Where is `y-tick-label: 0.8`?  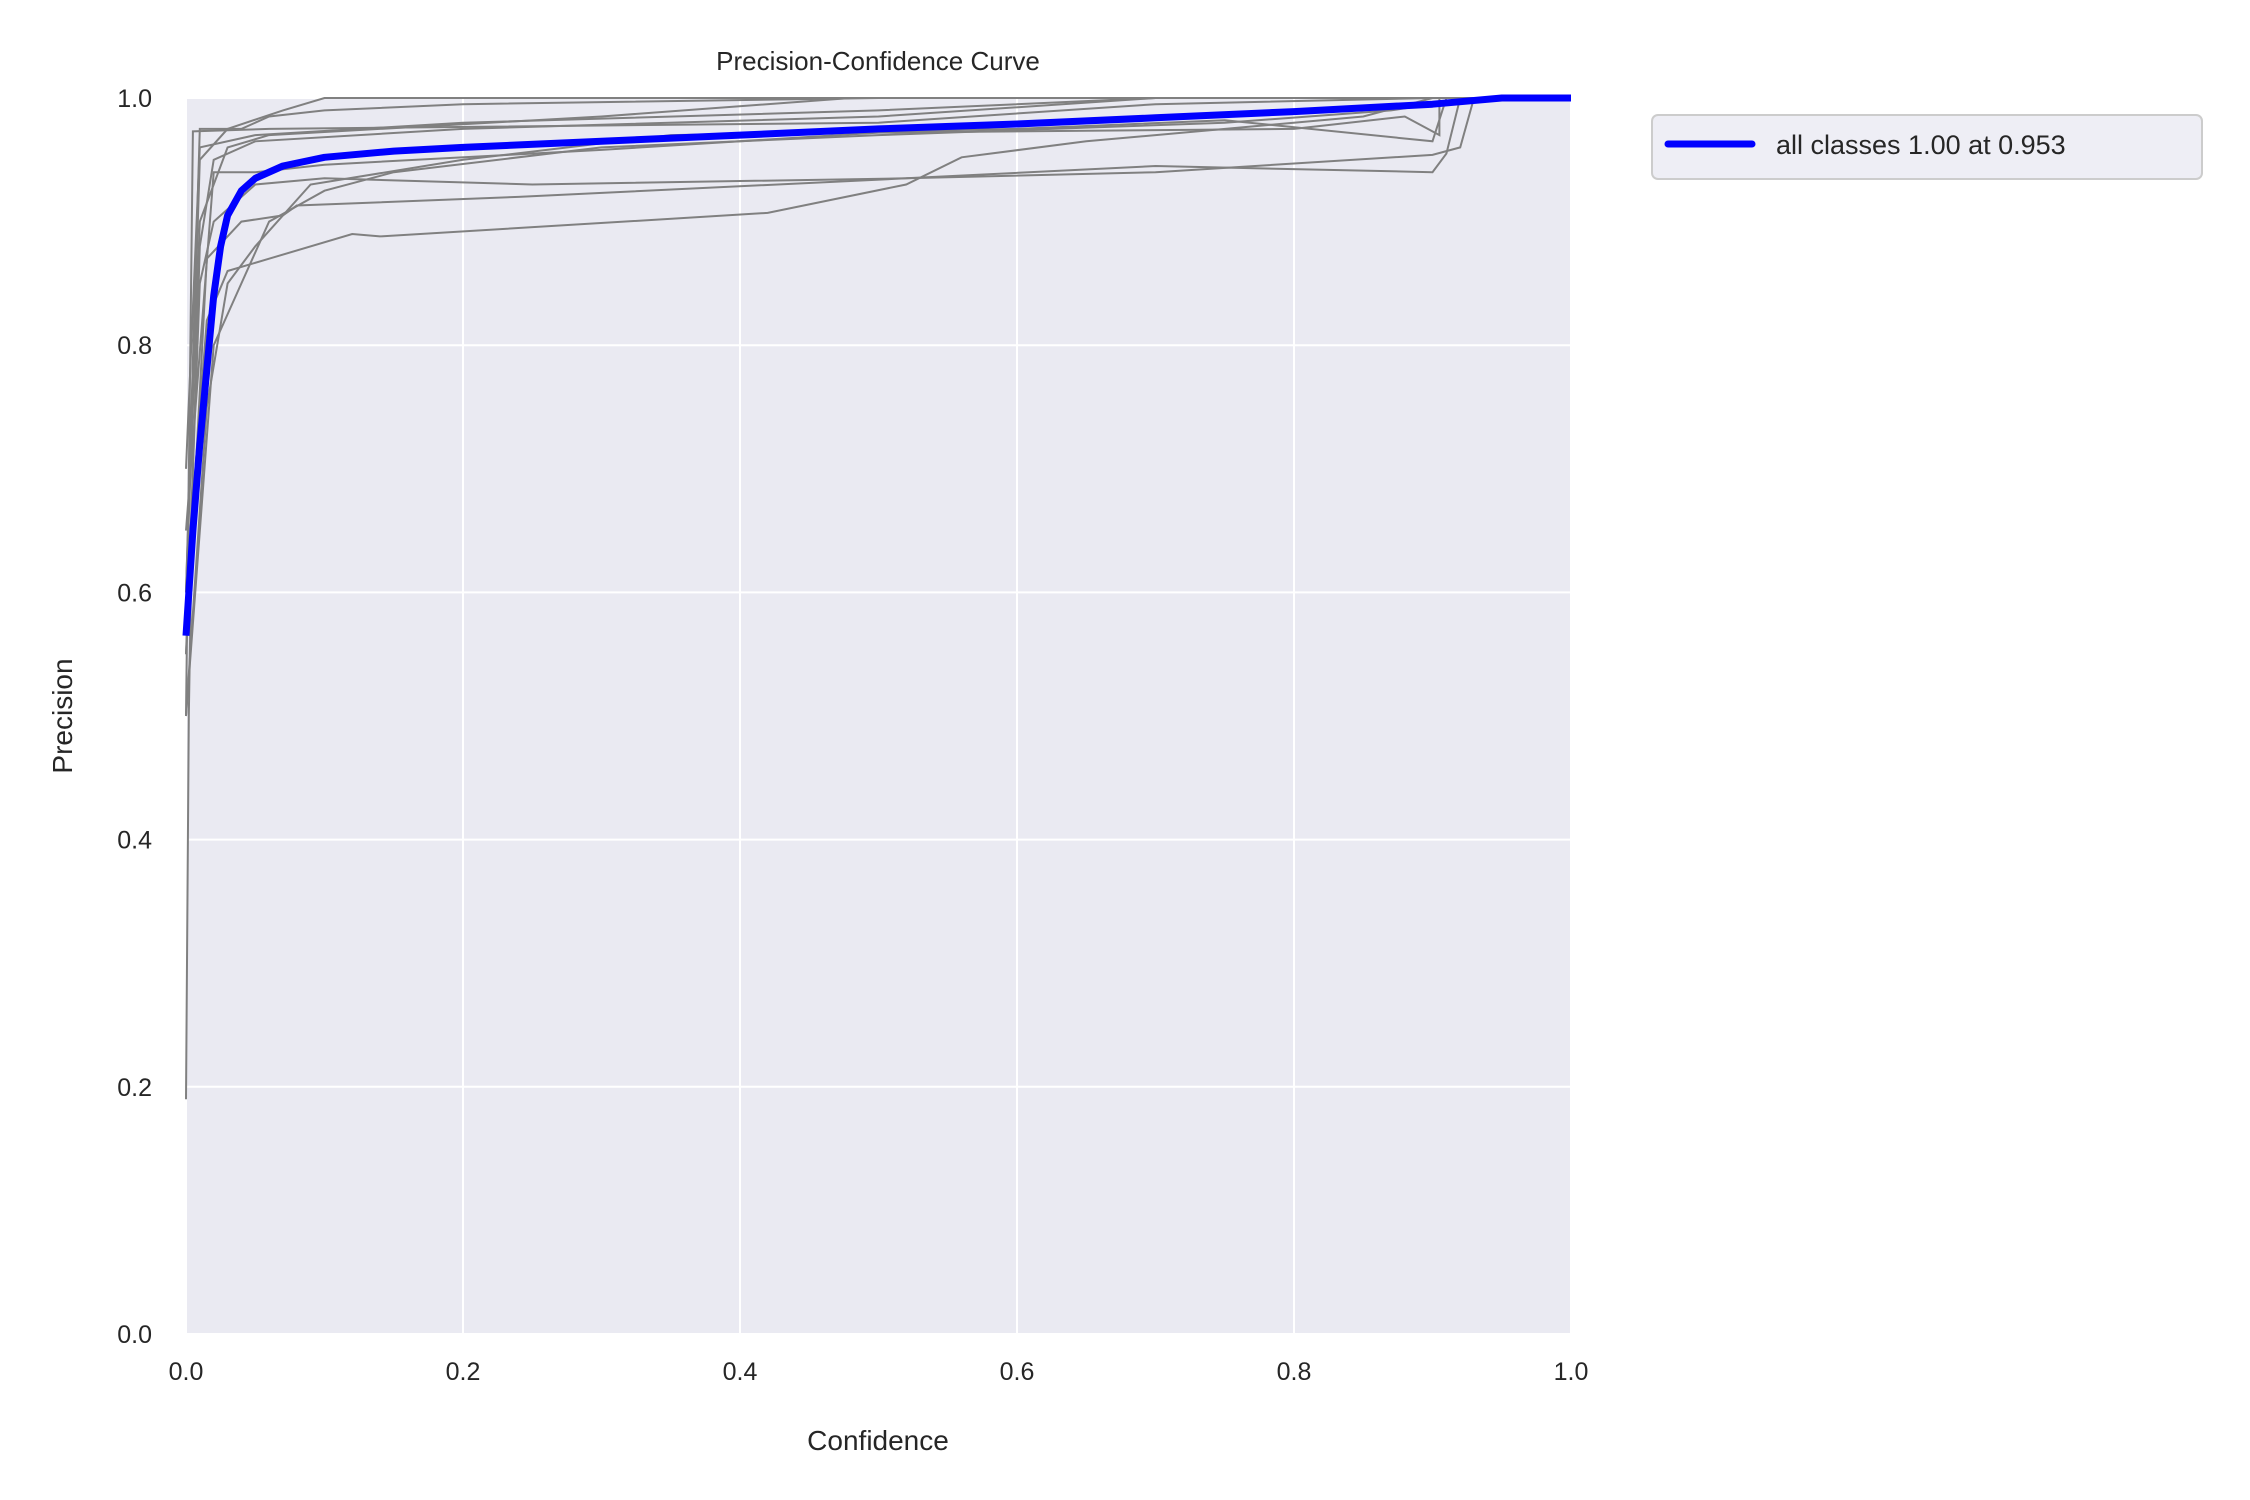
y-tick-label: 0.8 is located at coordinates (134, 346).